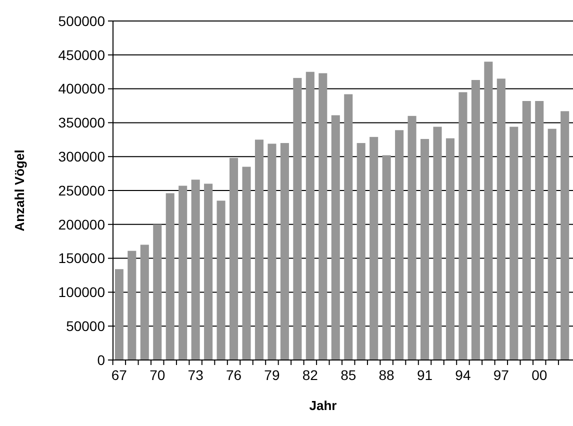 This screenshot has height=426, width=573. Describe the element at coordinates (82, 258) in the screenshot. I see `y-tick-label: 150000` at that location.